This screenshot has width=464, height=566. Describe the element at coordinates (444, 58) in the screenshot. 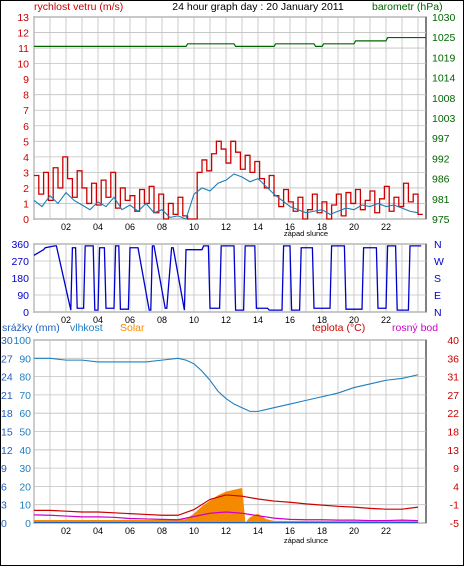

I see `y-right-tick-label: 1019` at that location.